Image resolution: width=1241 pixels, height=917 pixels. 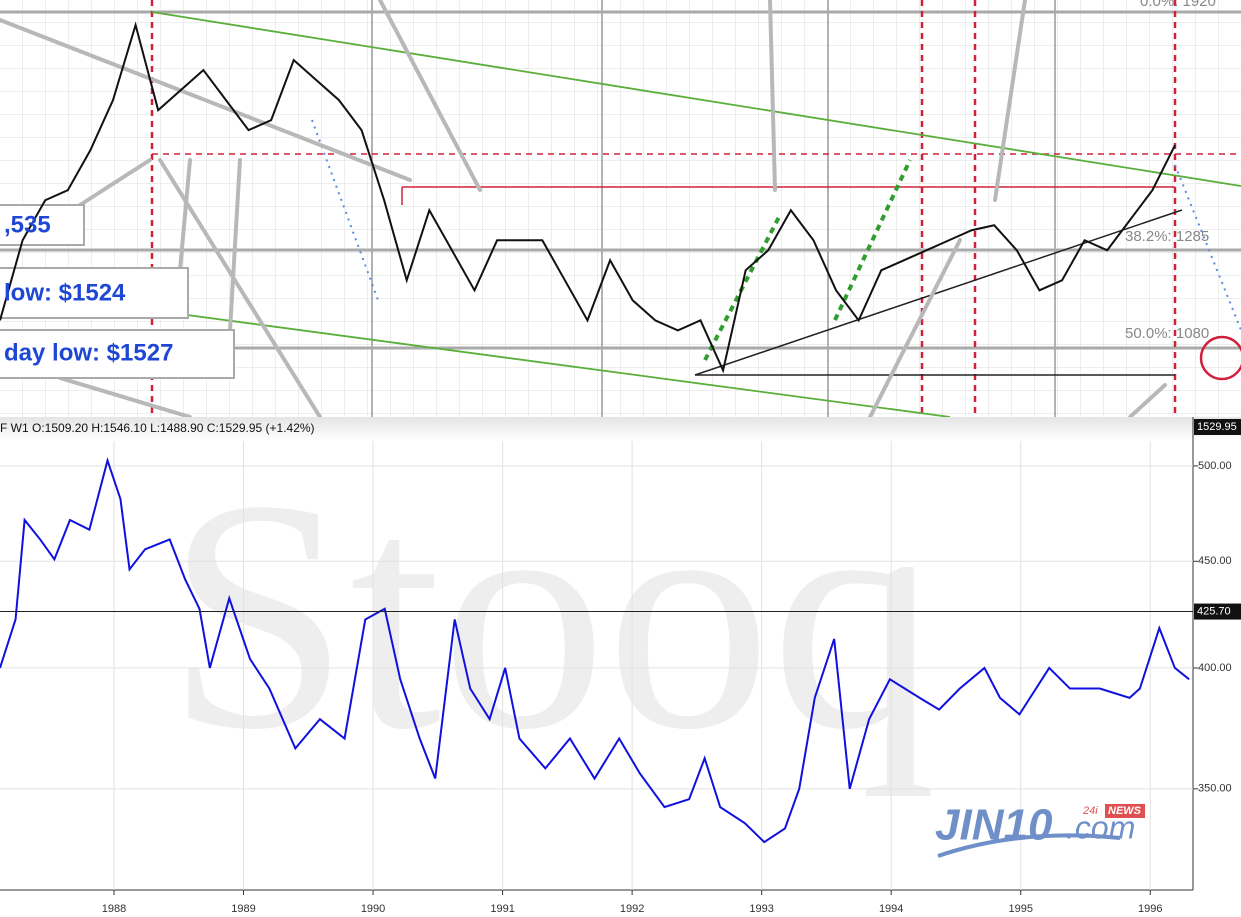 I want to click on callout-label: low: $1524, so click(x=65, y=292).